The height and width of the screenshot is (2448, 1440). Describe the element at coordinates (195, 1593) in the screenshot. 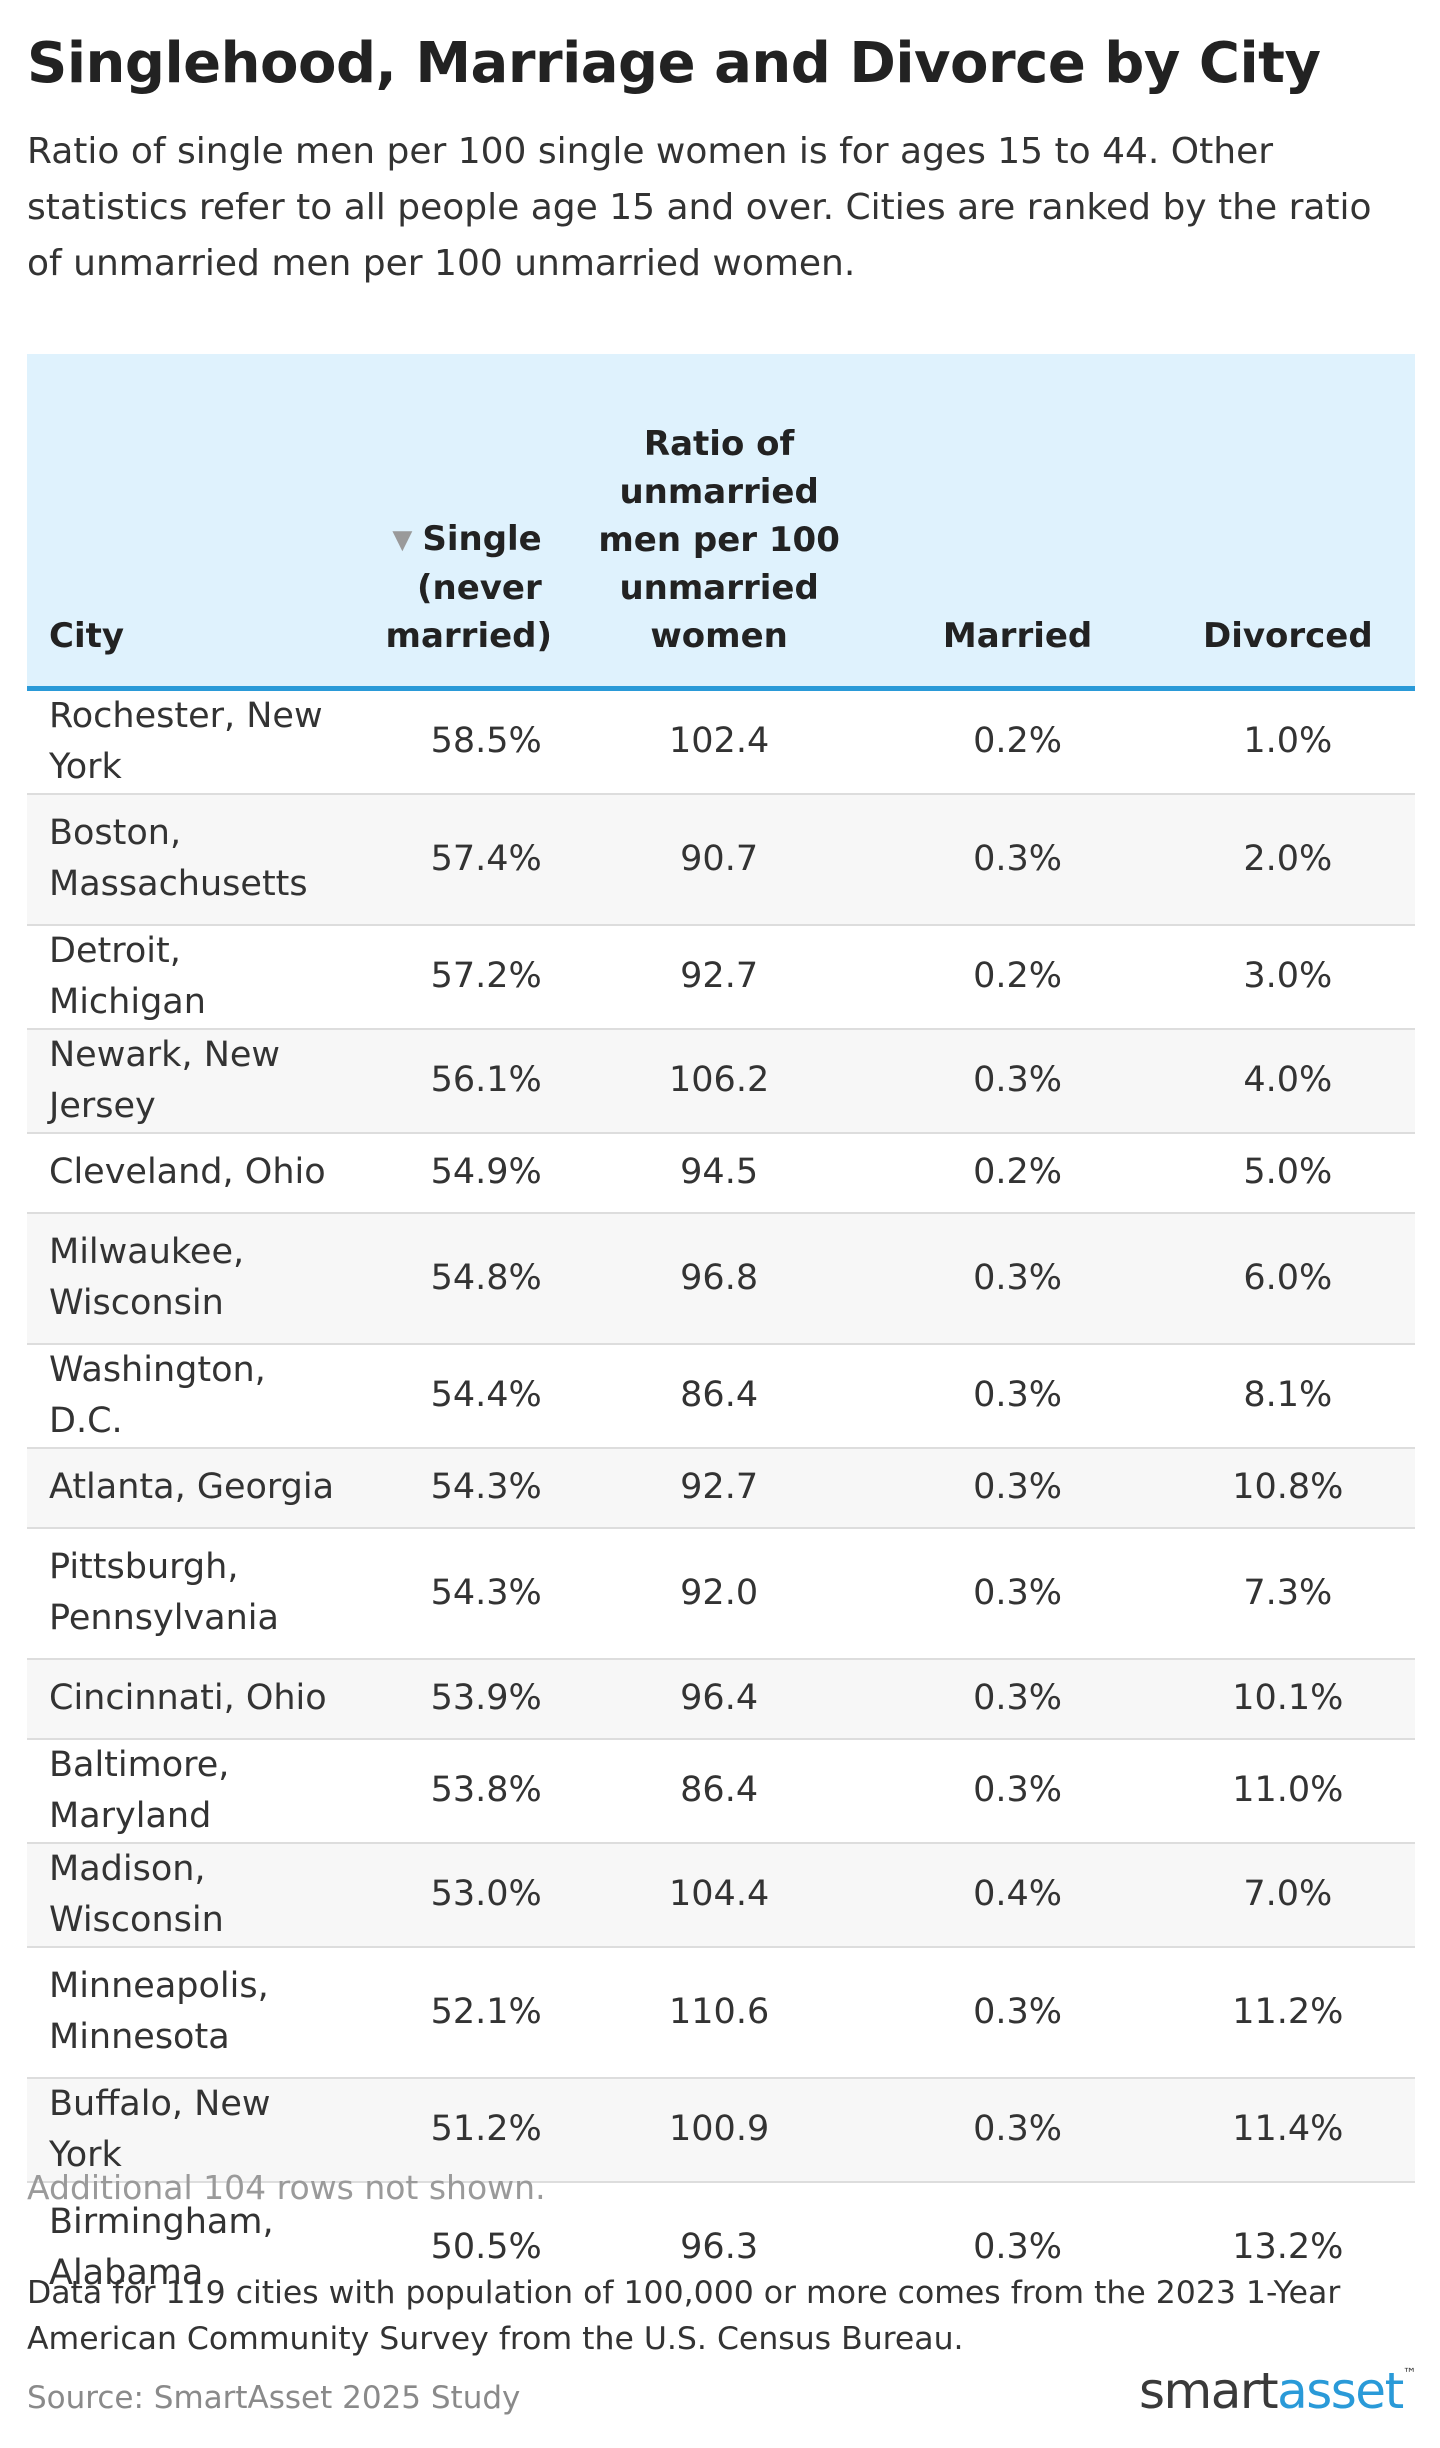

I see `cell-city: Pittsburgh, Pennsylvania` at that location.